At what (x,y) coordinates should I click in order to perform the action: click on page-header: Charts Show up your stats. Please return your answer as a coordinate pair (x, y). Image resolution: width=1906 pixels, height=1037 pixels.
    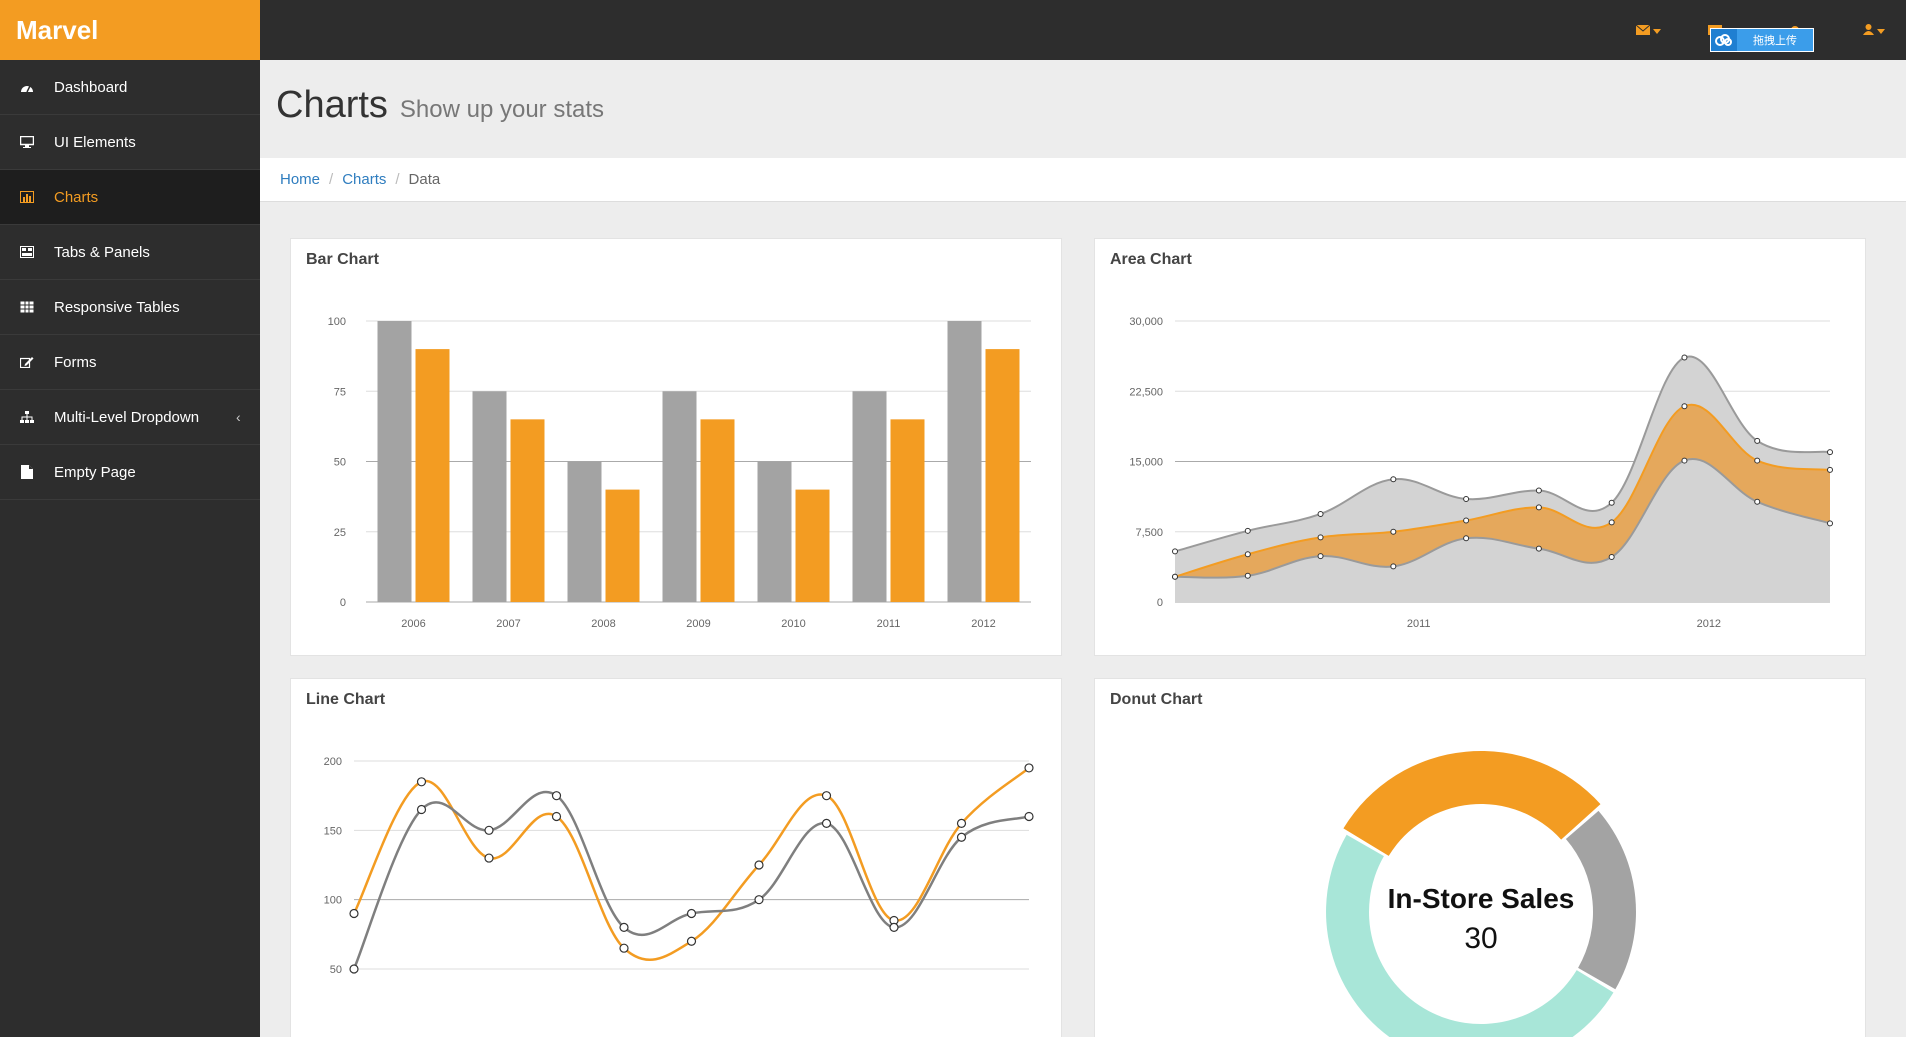
    Looking at the image, I should click on (1083, 109).